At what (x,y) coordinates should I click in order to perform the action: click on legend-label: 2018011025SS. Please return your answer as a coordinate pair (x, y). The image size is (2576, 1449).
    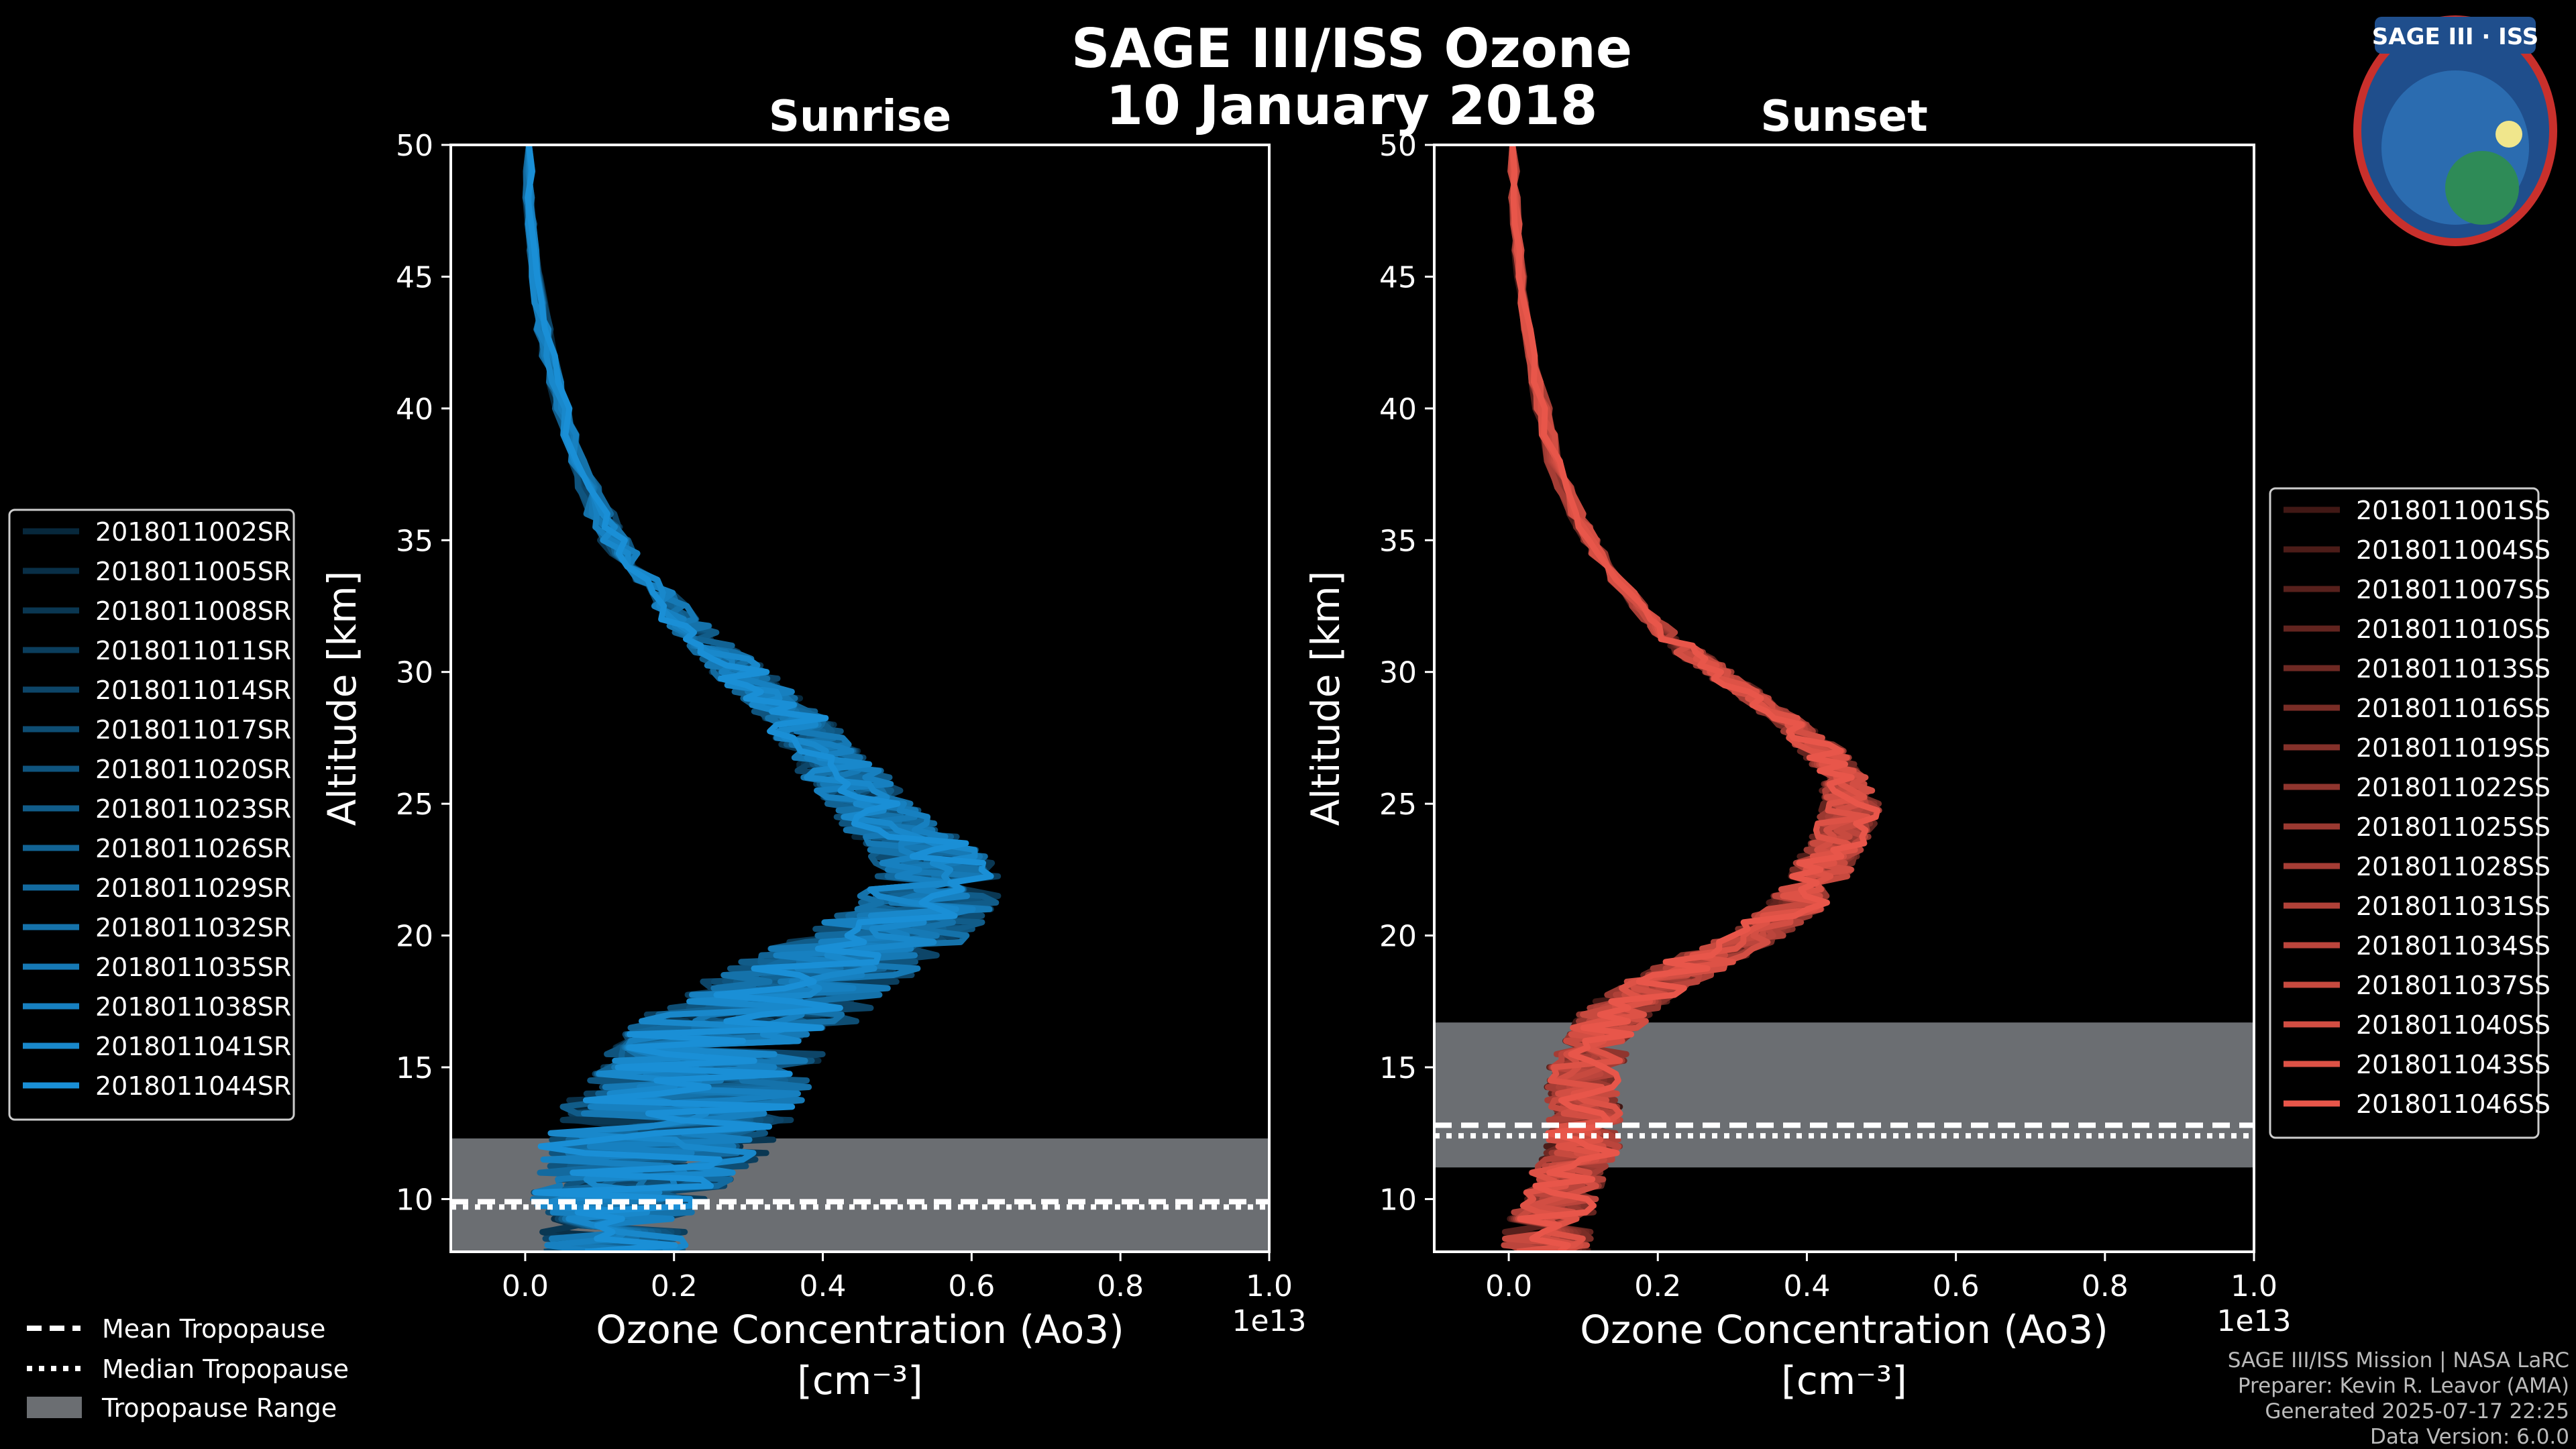
    Looking at the image, I should click on (2453, 827).